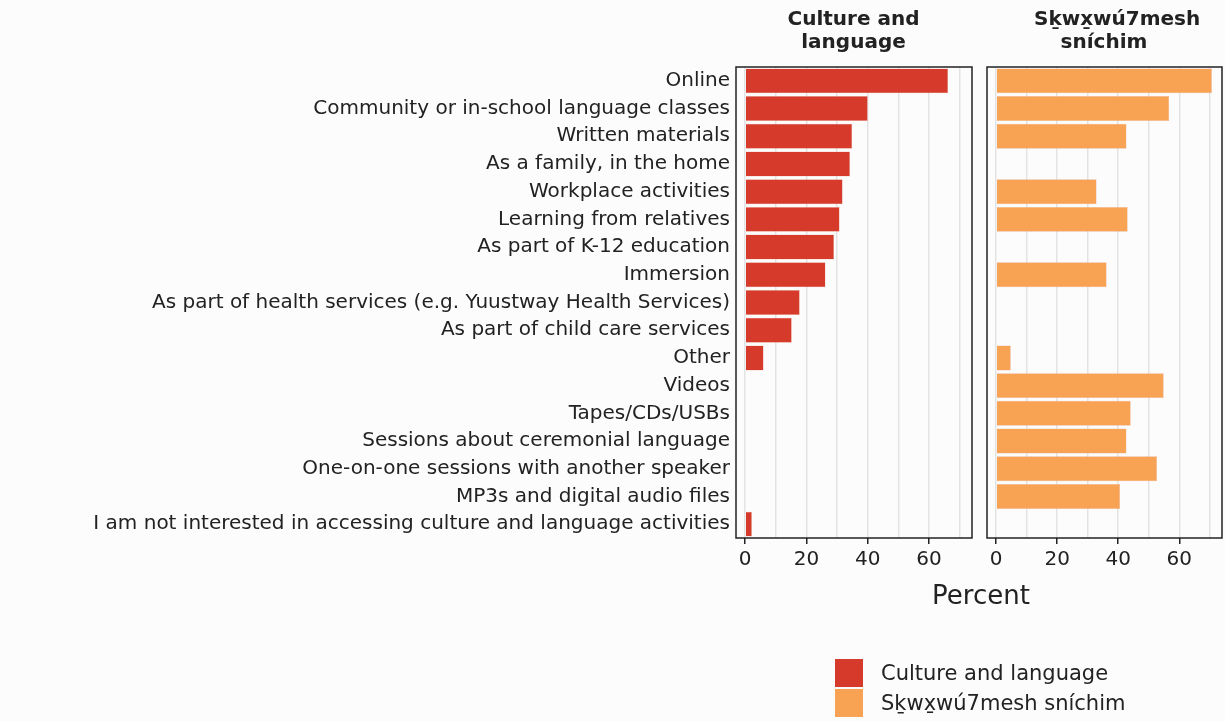  What do you see at coordinates (696, 383) in the screenshot?
I see `y-tick-label: Videos` at bounding box center [696, 383].